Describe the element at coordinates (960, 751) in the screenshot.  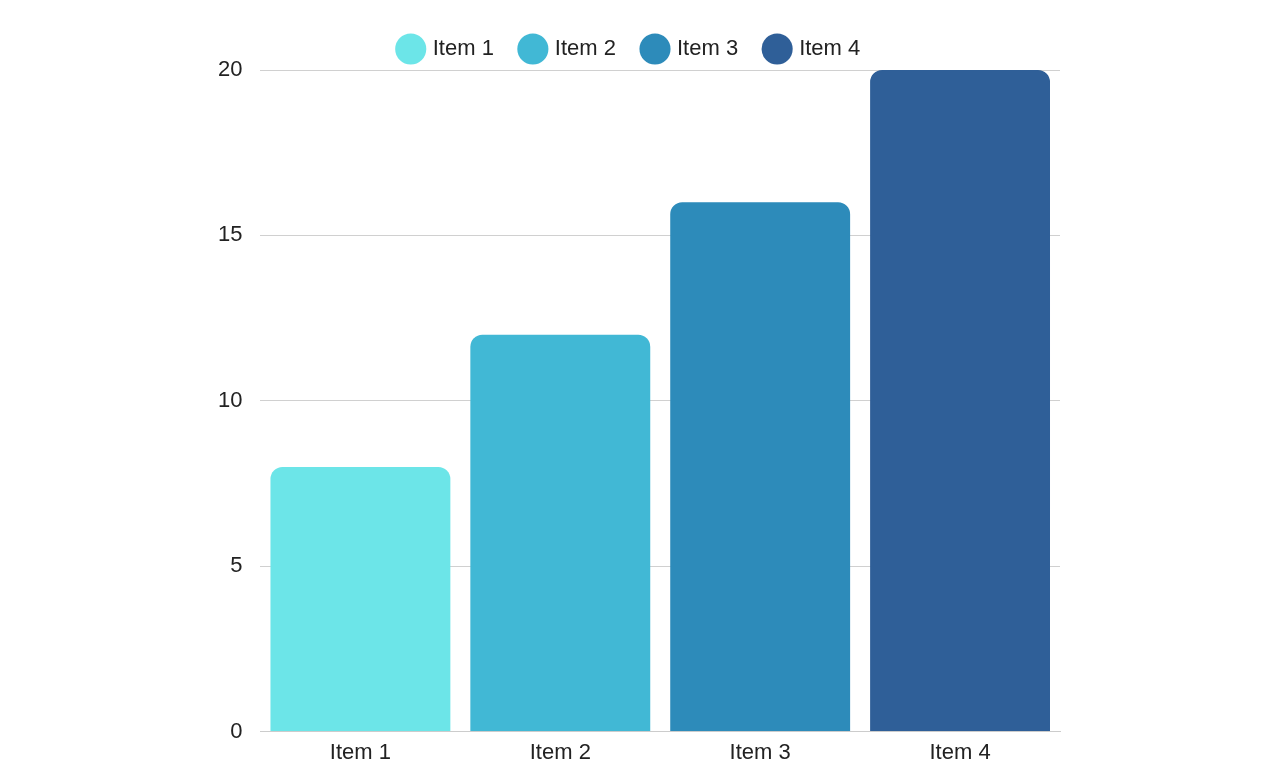
I see `x-tick-label: Item 4` at that location.